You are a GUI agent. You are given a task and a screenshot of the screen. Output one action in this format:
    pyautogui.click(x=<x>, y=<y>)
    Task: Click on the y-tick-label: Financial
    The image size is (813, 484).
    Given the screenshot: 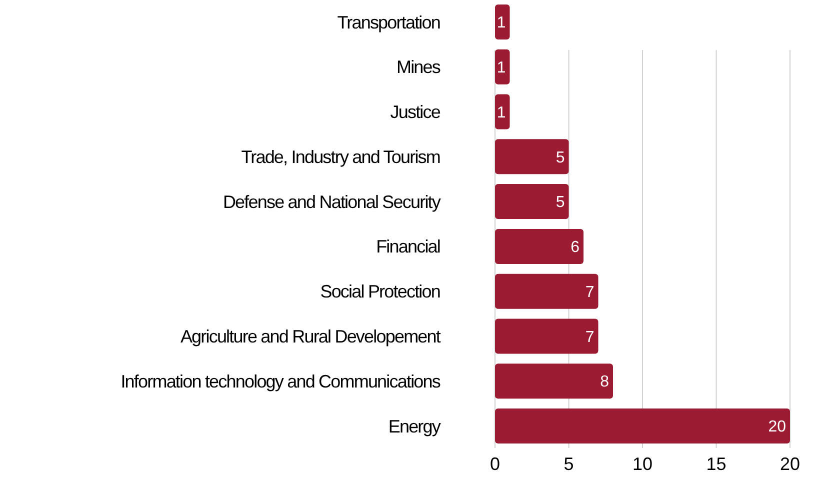 What is the action you would take?
    pyautogui.click(x=408, y=246)
    